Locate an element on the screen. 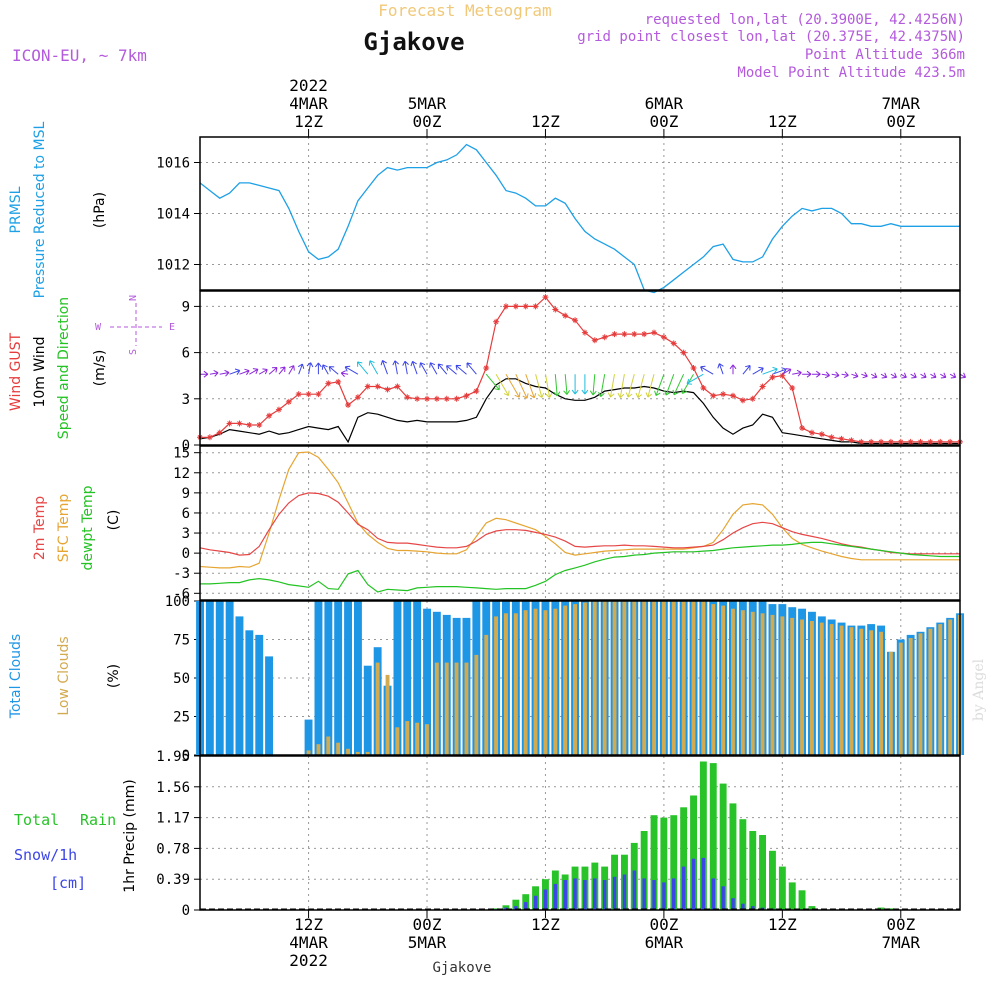 Image resolution: width=1000 pixels, height=1000 pixels. dewpt-line is located at coordinates (580, 567).